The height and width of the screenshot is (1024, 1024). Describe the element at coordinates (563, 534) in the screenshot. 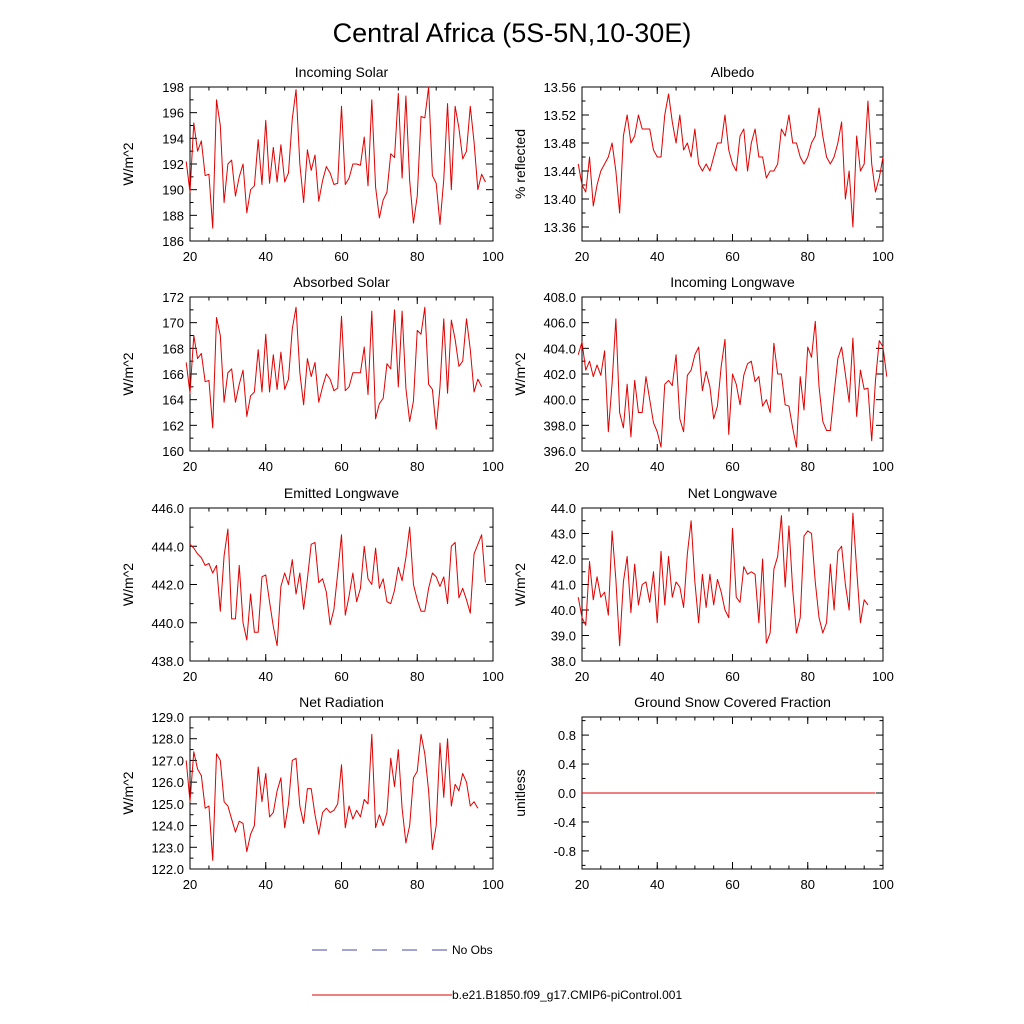

I see `y-tick-label: 43.0` at that location.